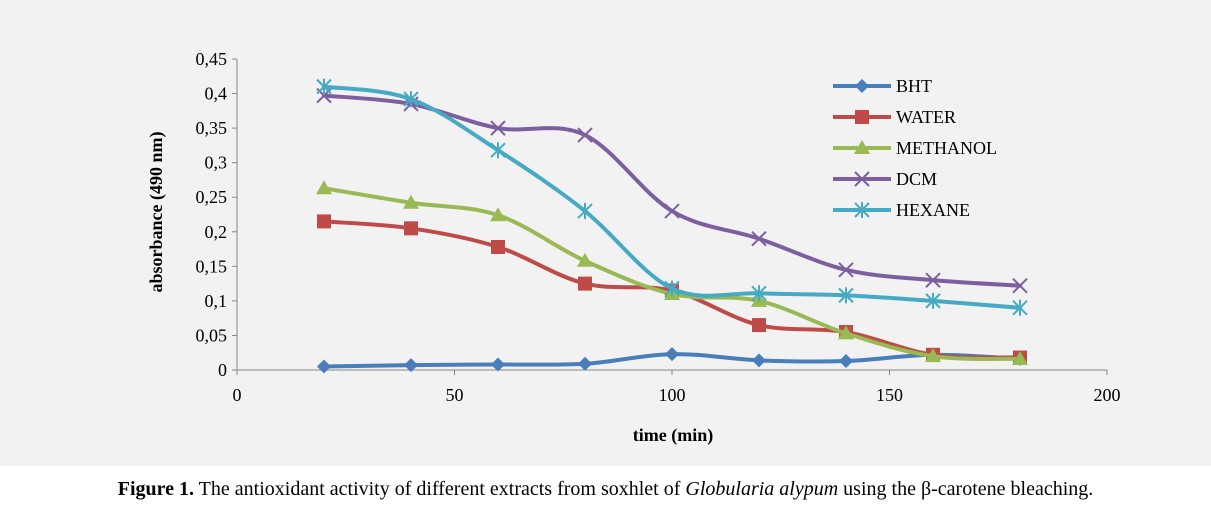 This screenshot has width=1211, height=511. What do you see at coordinates (889, 395) in the screenshot?
I see `x-tick-label: 150` at bounding box center [889, 395].